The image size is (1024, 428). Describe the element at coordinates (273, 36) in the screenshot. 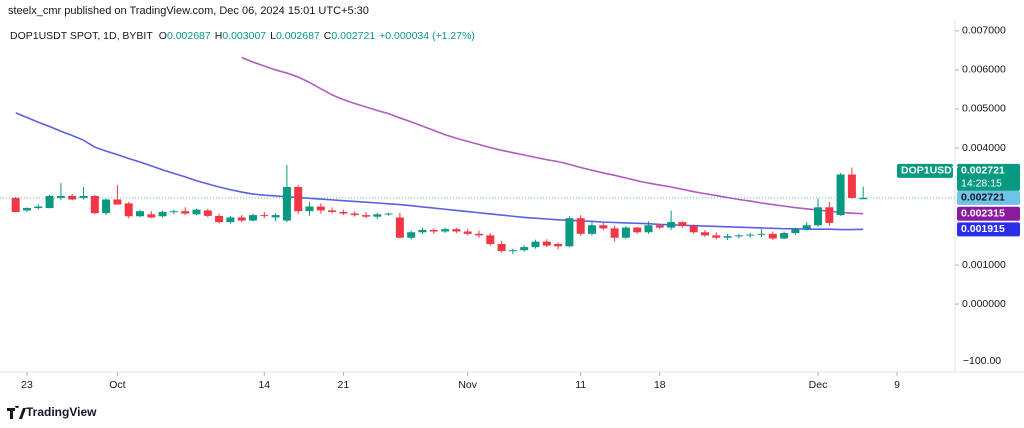

I see `field-key: L` at that location.